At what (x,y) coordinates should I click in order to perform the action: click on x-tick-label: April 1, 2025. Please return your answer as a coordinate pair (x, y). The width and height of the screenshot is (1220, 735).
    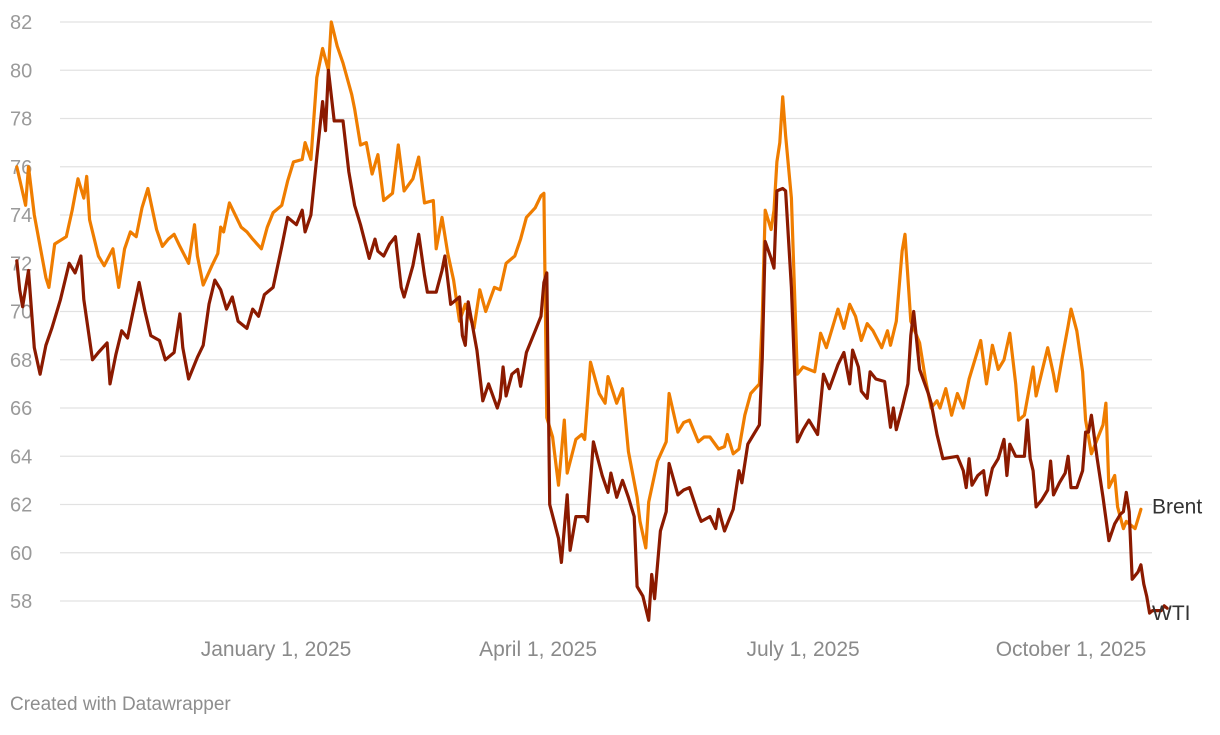
    Looking at the image, I should click on (538, 649).